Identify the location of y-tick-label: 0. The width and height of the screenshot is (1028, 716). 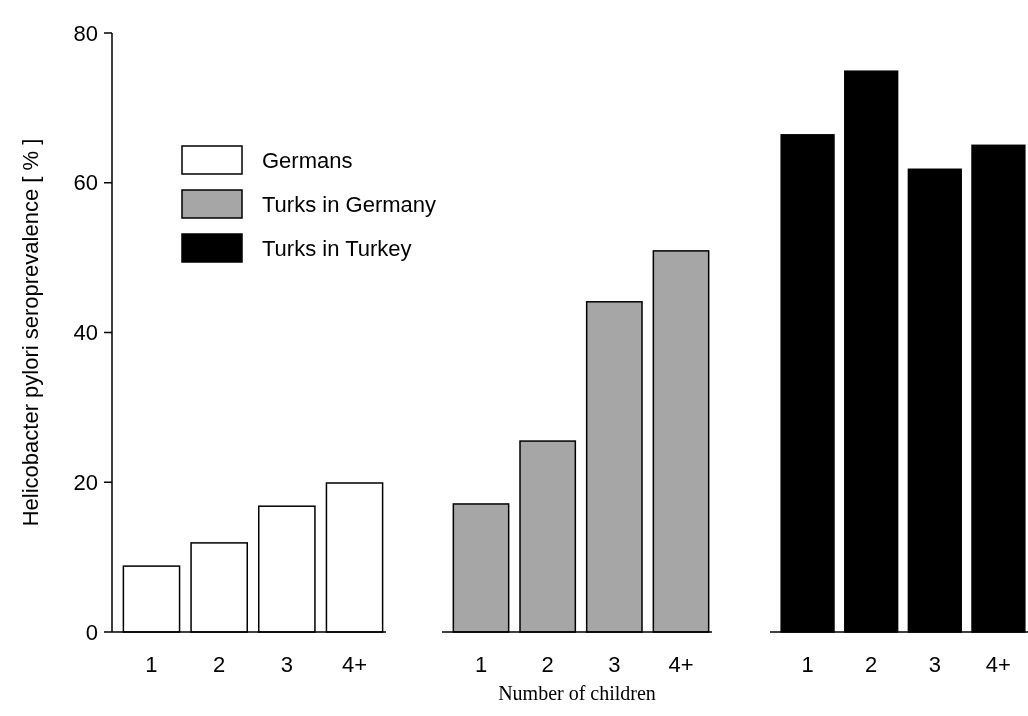
(91, 632).